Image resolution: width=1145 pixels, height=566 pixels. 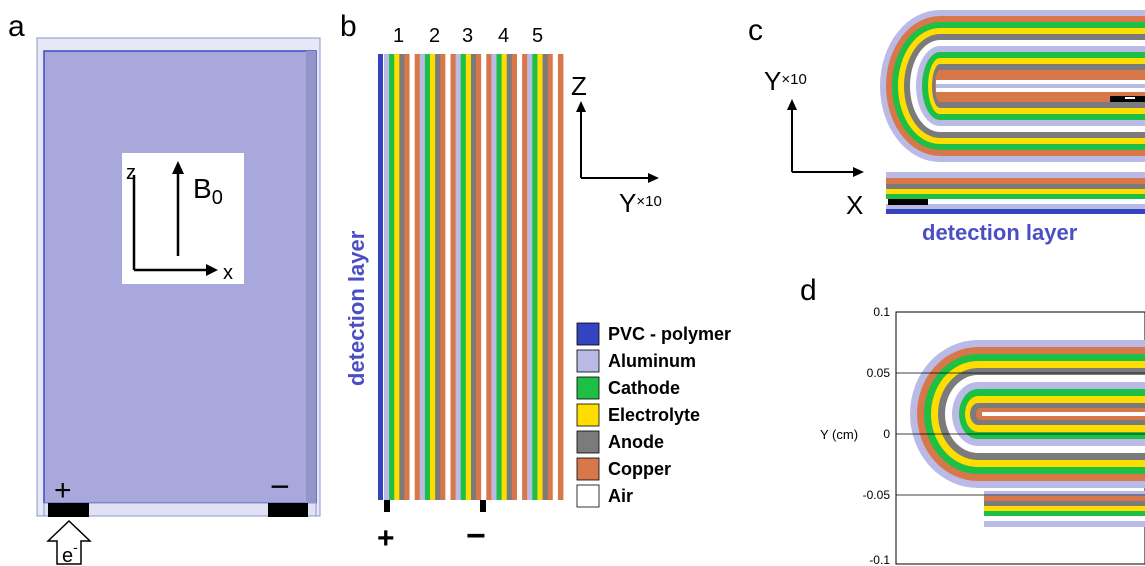 I want to click on plus-sign: +, so click(x=63, y=490).